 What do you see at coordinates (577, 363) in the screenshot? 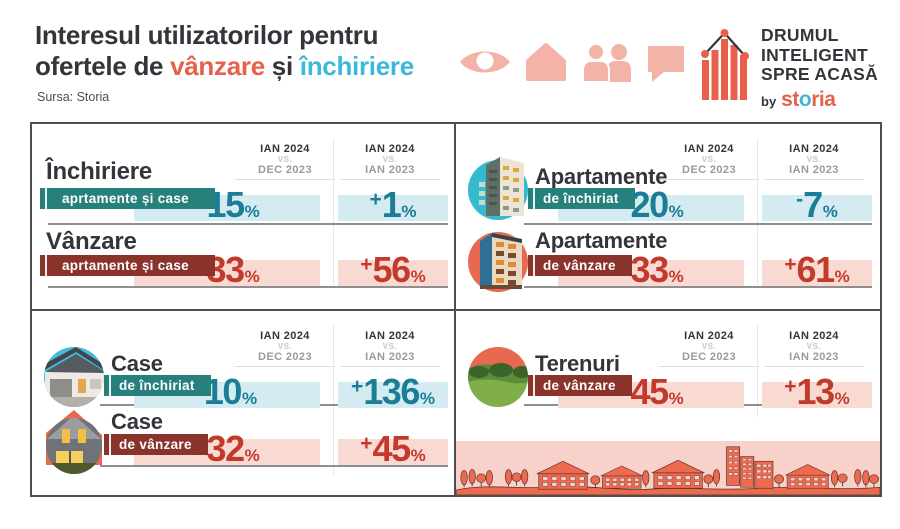
I see `row-heading-terenuri: Terenuri` at bounding box center [577, 363].